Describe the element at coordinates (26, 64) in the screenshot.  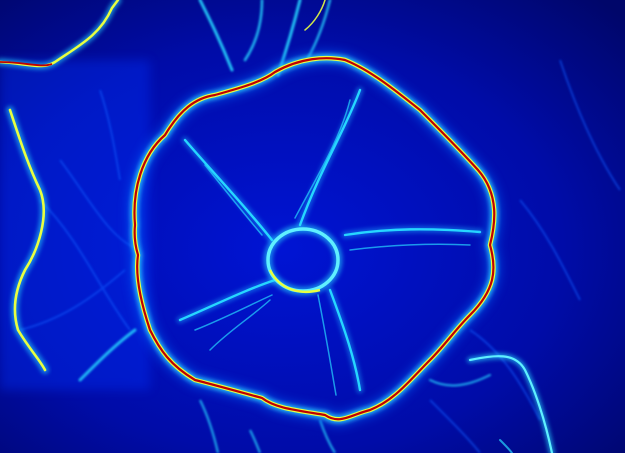
I see `top-left-leaf-contour` at that location.